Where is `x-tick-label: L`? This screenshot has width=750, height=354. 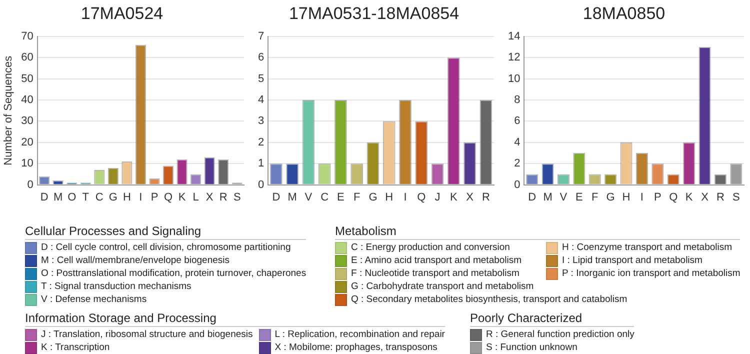
x-tick-label: L is located at coordinates (195, 197).